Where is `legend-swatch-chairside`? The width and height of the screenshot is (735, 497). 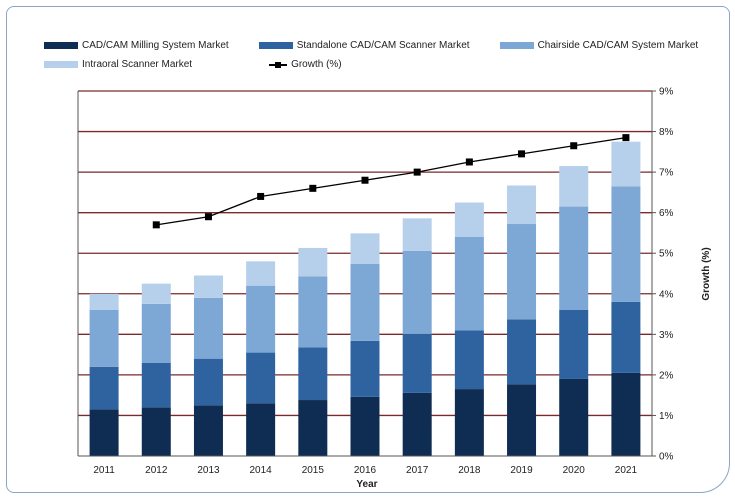 legend-swatch-chairside is located at coordinates (516, 45).